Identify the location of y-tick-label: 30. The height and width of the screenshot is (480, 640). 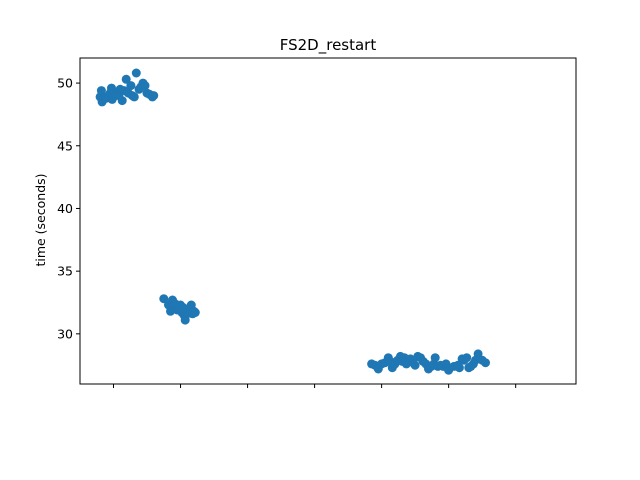
(65, 333).